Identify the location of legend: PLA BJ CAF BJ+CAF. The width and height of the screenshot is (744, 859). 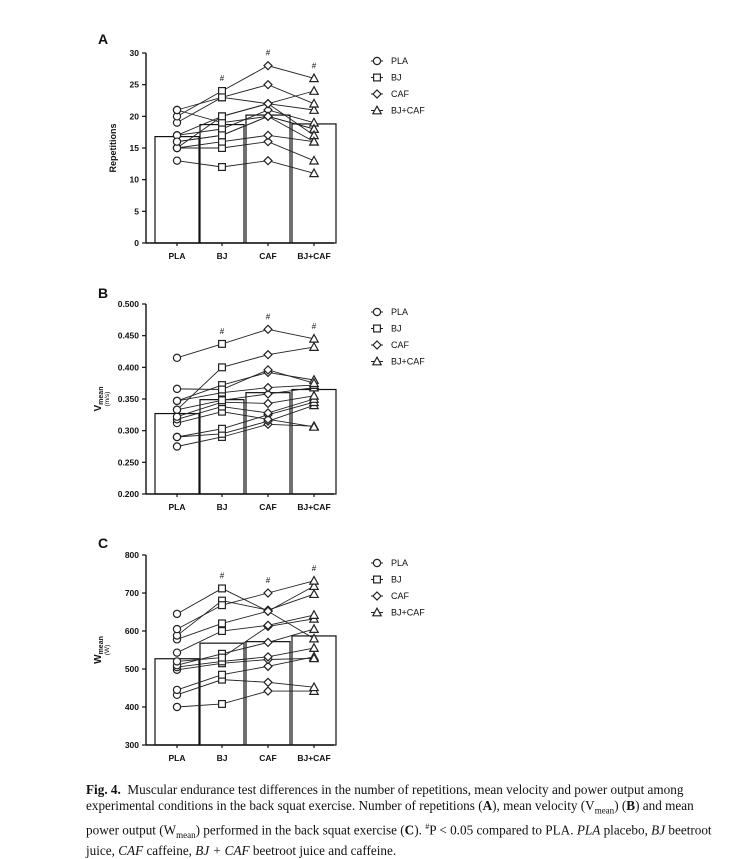
(398, 86).